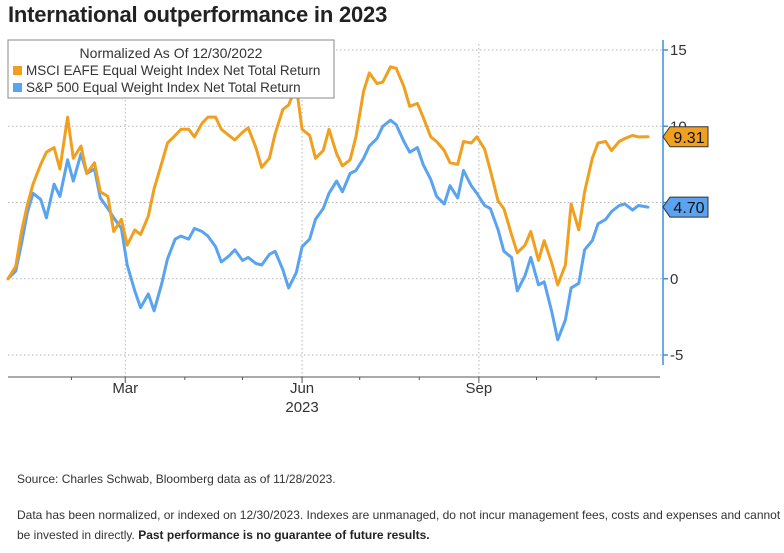 This screenshot has height=553, width=784. I want to click on x-year-label: 2023, so click(301, 407).